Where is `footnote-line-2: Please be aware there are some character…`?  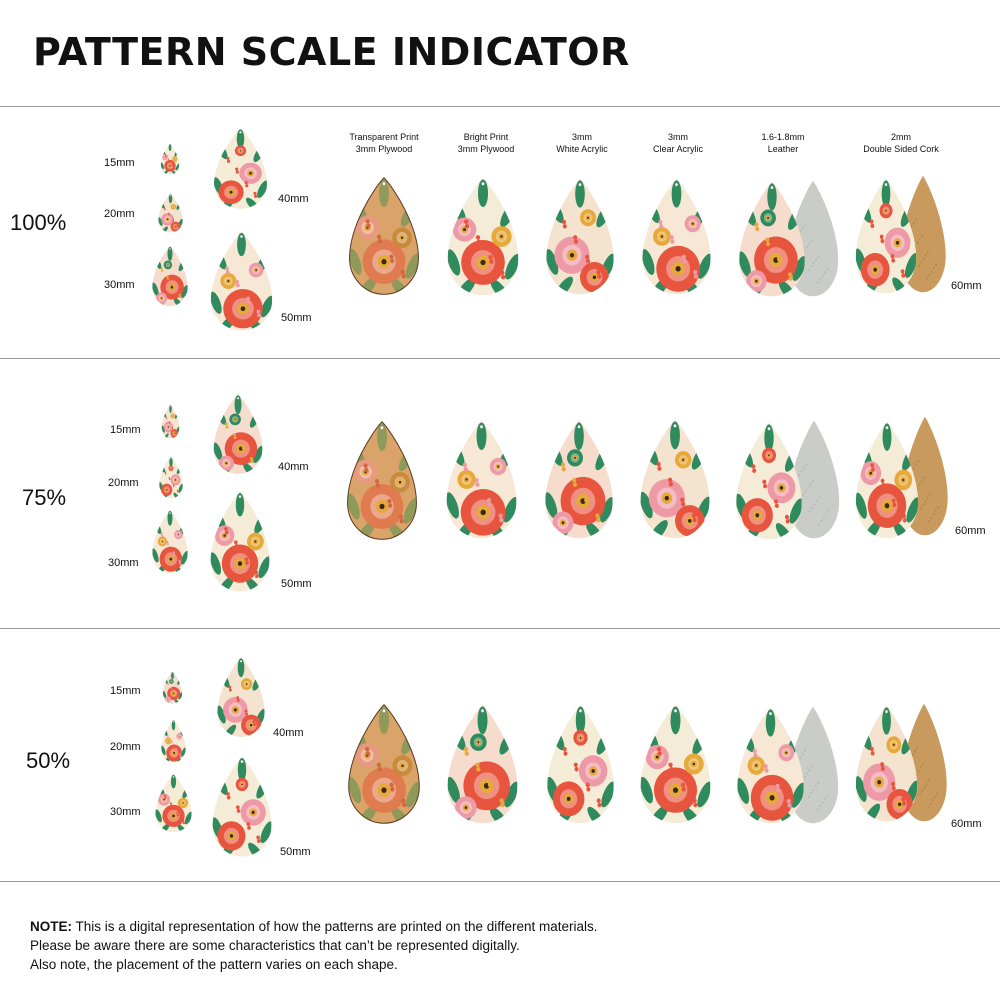
footnote-line-2: Please be aware there are some character… is located at coordinates (275, 945).